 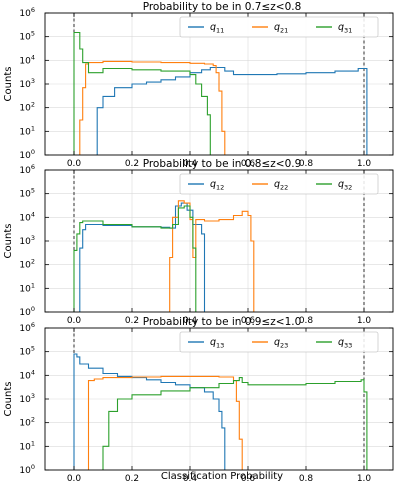 What do you see at coordinates (345, 28) in the screenshot?
I see `legend-entry-q31: q31` at bounding box center [345, 28].